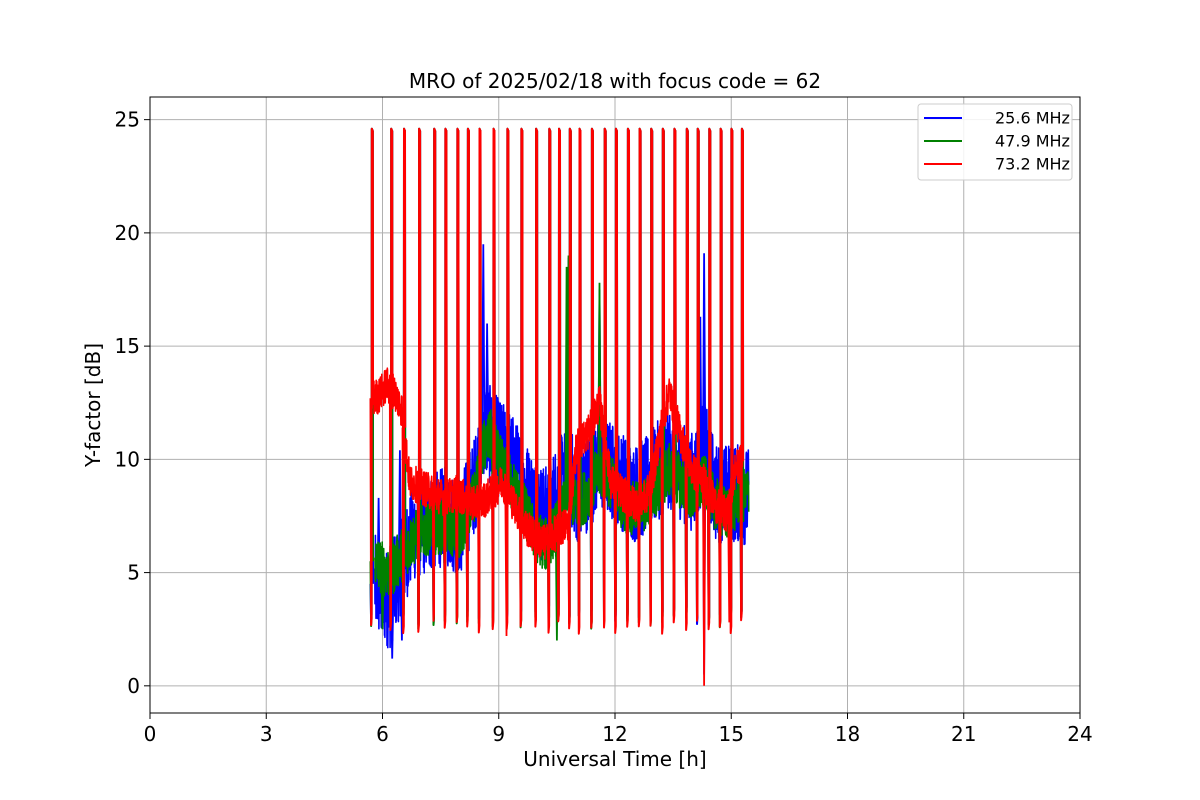 The width and height of the screenshot is (1200, 800). I want to click on legend-entry: 47.9 MHz, so click(1032, 141).